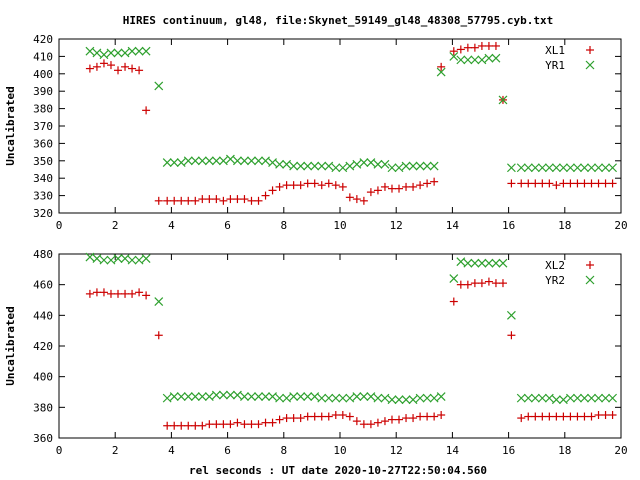 The width and height of the screenshot is (640, 480). What do you see at coordinates (227, 450) in the screenshot?
I see `x-tick-label: 6` at bounding box center [227, 450].